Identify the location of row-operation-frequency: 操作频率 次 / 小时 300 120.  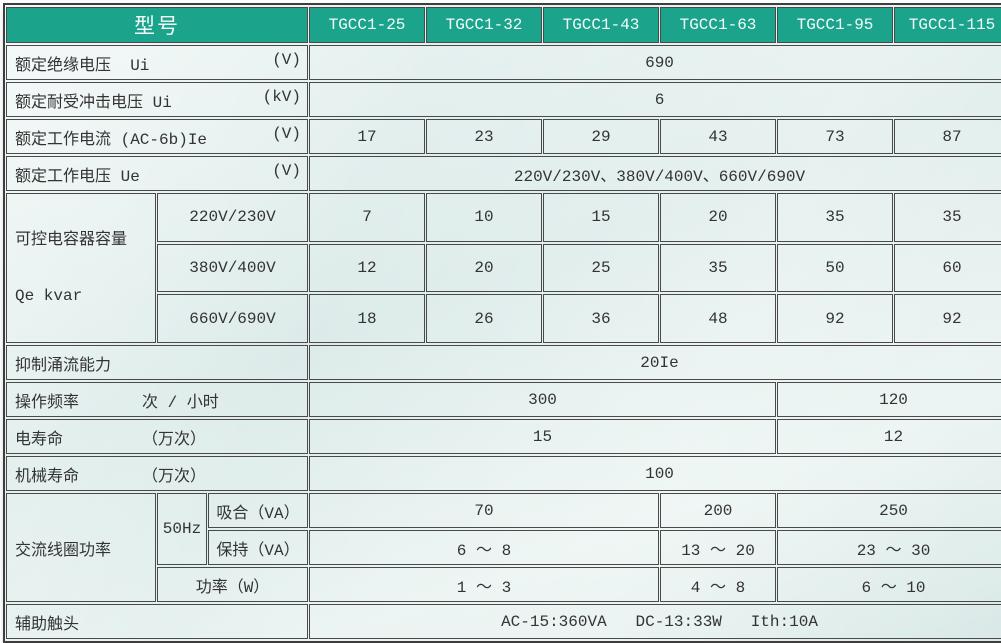
(503, 399).